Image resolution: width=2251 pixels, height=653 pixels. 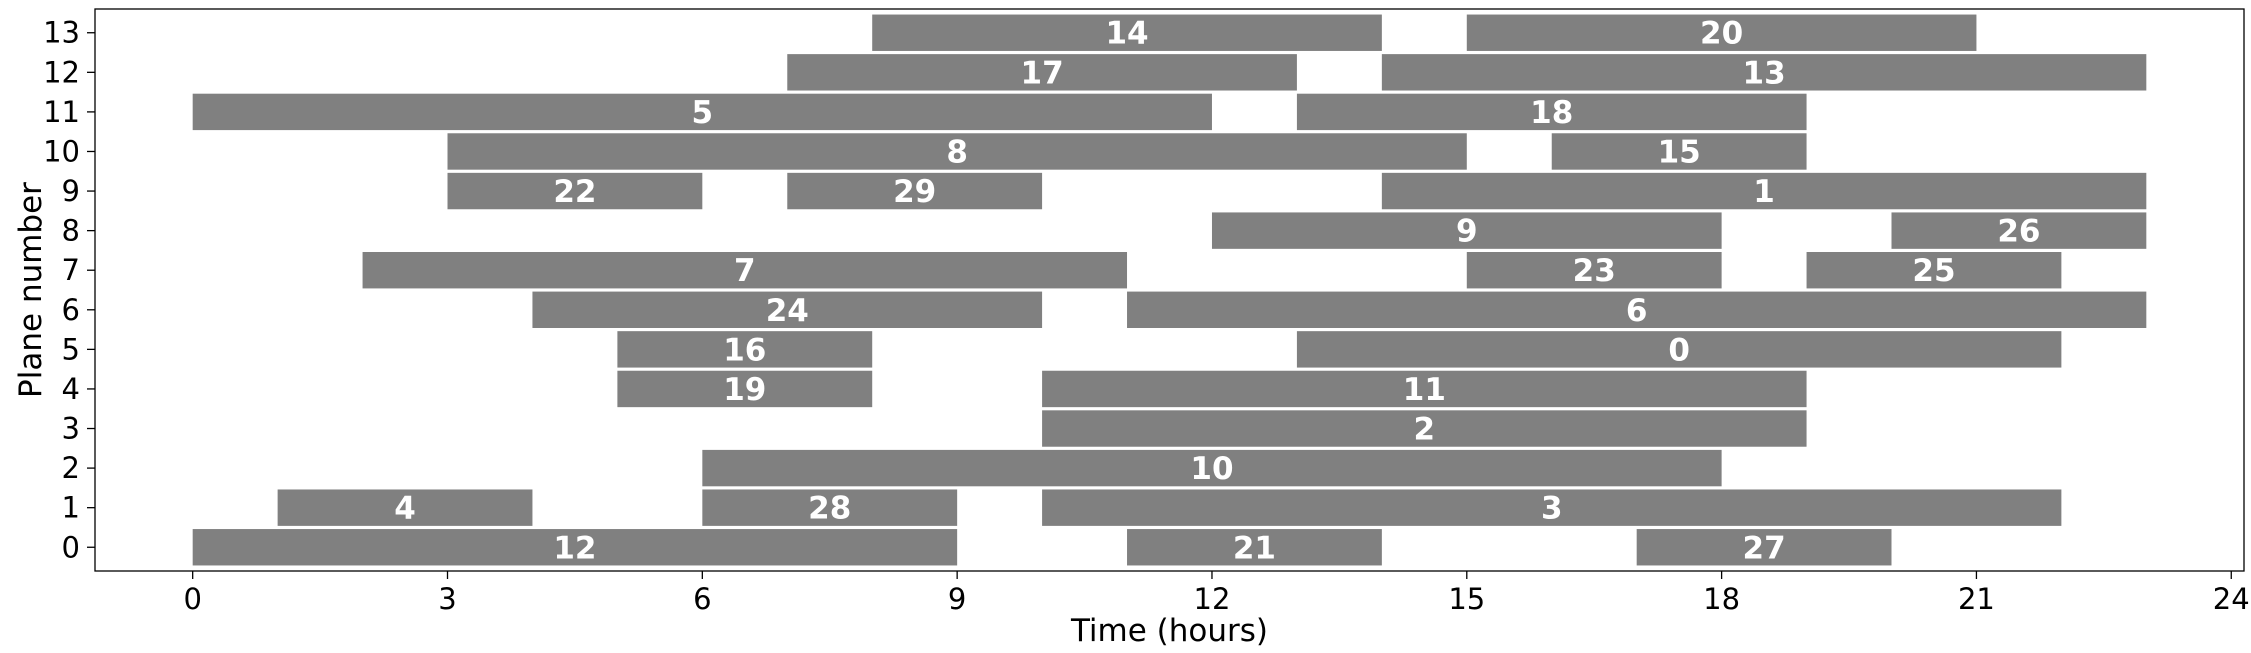 I want to click on y-tick-label: 8, so click(x=71, y=231).